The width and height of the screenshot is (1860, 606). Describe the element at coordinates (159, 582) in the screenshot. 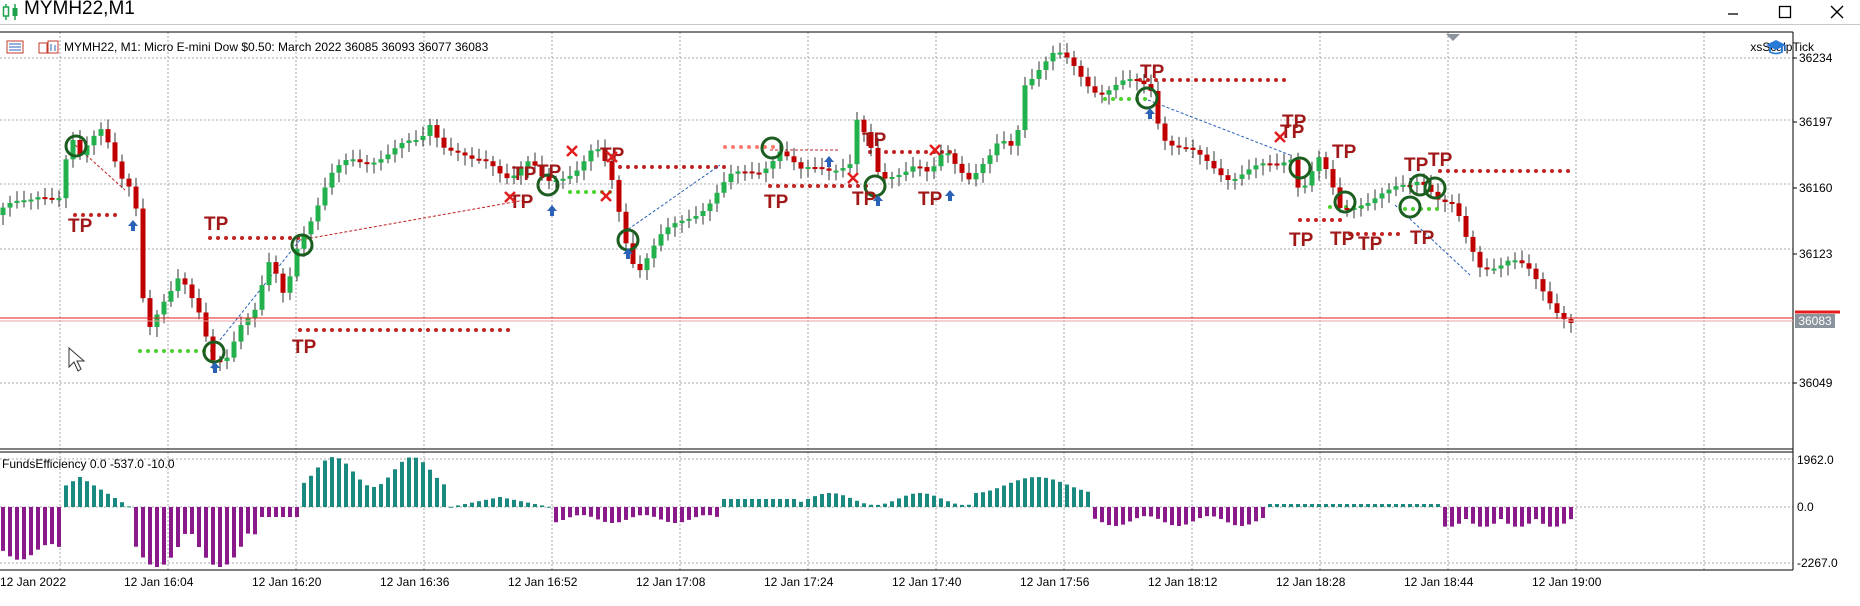

I see `time-tick-label: 12 Jan 16:04` at that location.